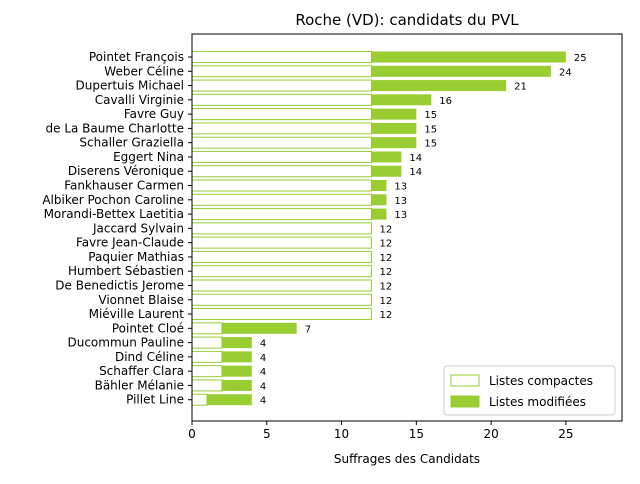 This screenshot has height=484, width=640. What do you see at coordinates (126, 171) in the screenshot?
I see `category-label: Diserens Véronique` at bounding box center [126, 171].